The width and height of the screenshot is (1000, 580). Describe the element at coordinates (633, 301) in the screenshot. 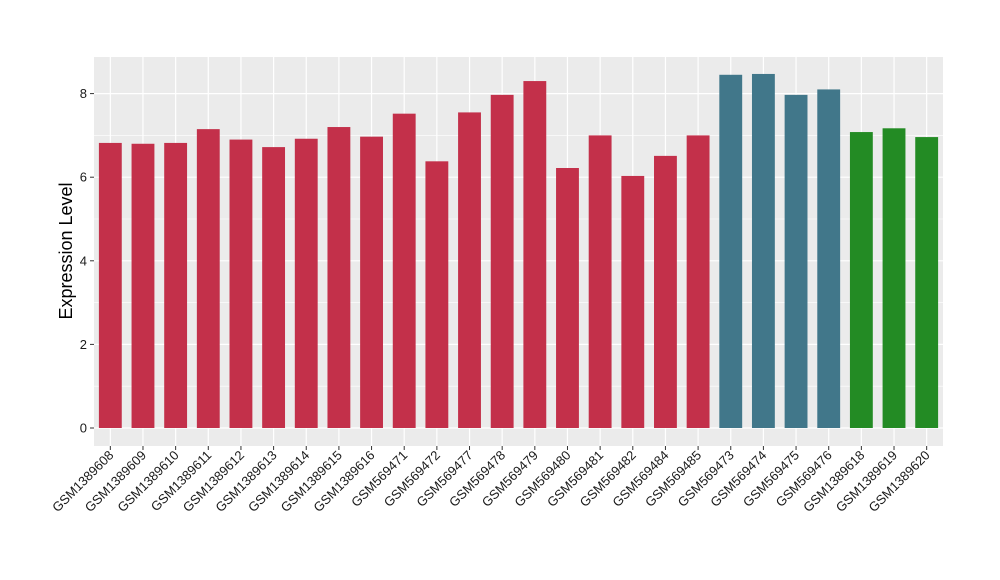

I see `bar-gsm569482` at that location.